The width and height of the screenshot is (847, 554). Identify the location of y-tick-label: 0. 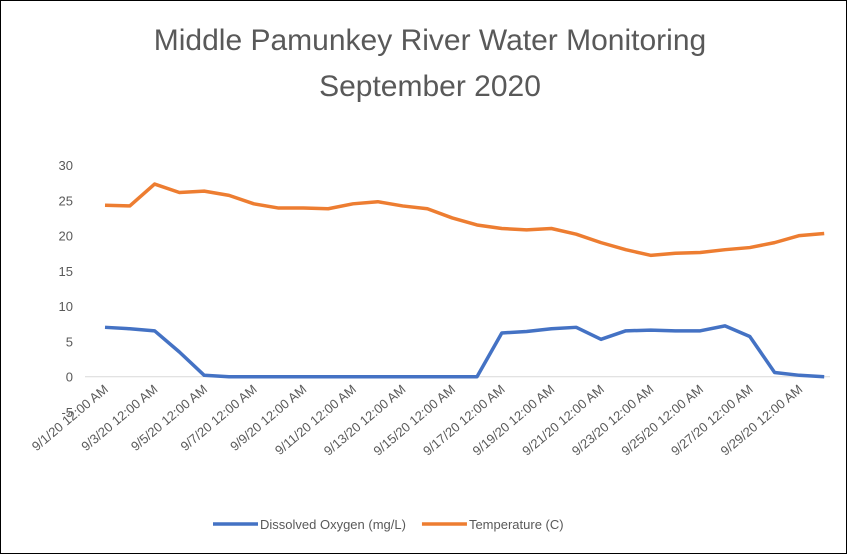
(69, 377).